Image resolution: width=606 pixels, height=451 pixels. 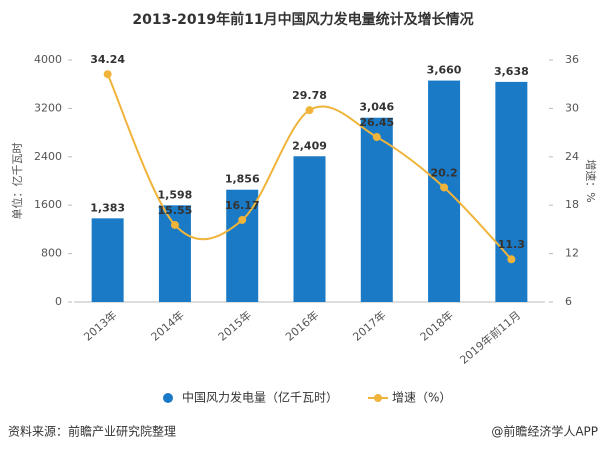 I want to click on line-value-label: 29.78, so click(x=309, y=95).